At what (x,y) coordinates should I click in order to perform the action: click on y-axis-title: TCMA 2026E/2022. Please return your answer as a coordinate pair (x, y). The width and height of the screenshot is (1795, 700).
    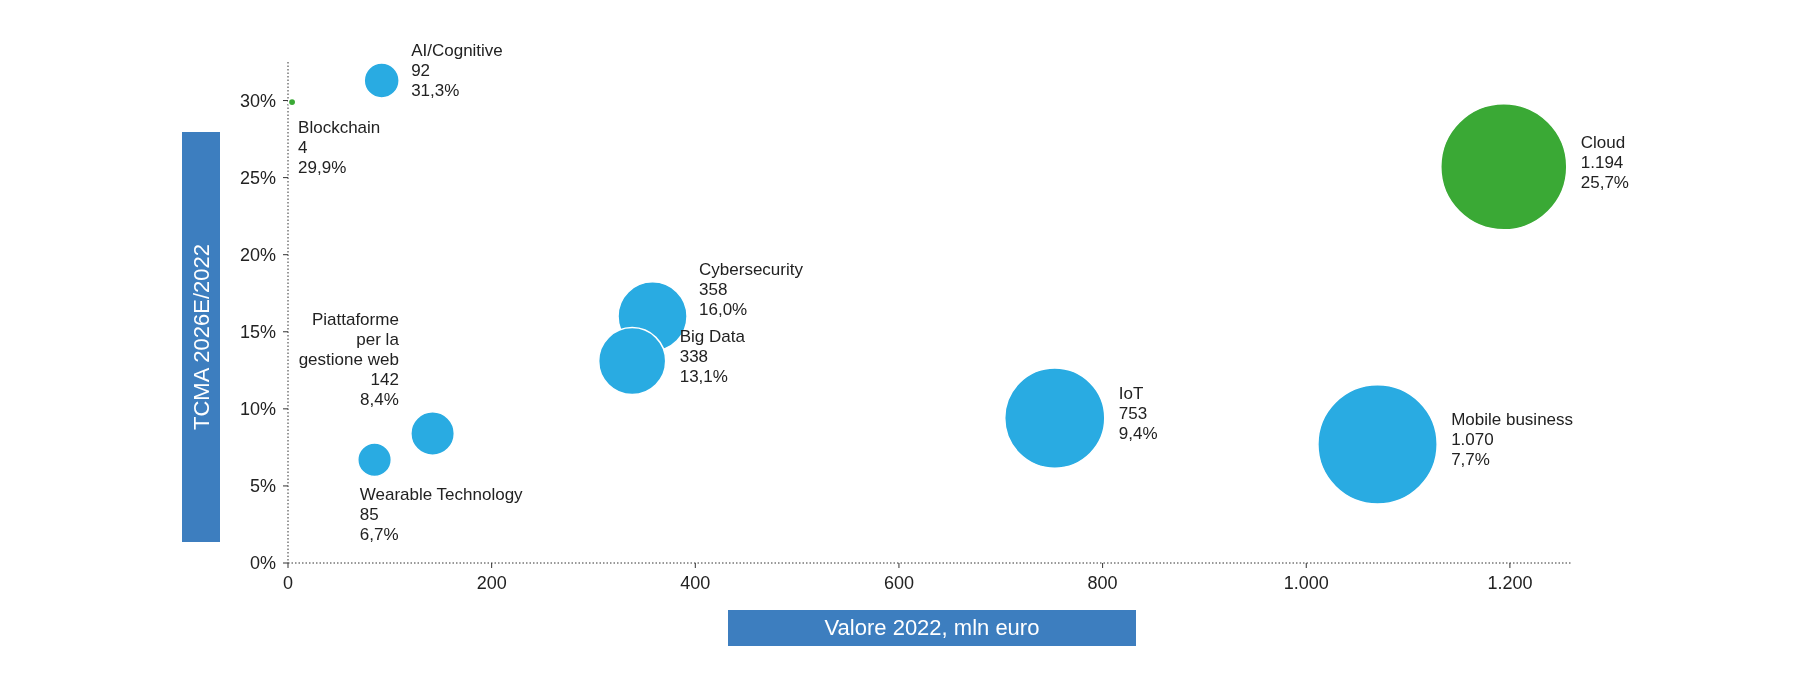
    Looking at the image, I should click on (201, 337).